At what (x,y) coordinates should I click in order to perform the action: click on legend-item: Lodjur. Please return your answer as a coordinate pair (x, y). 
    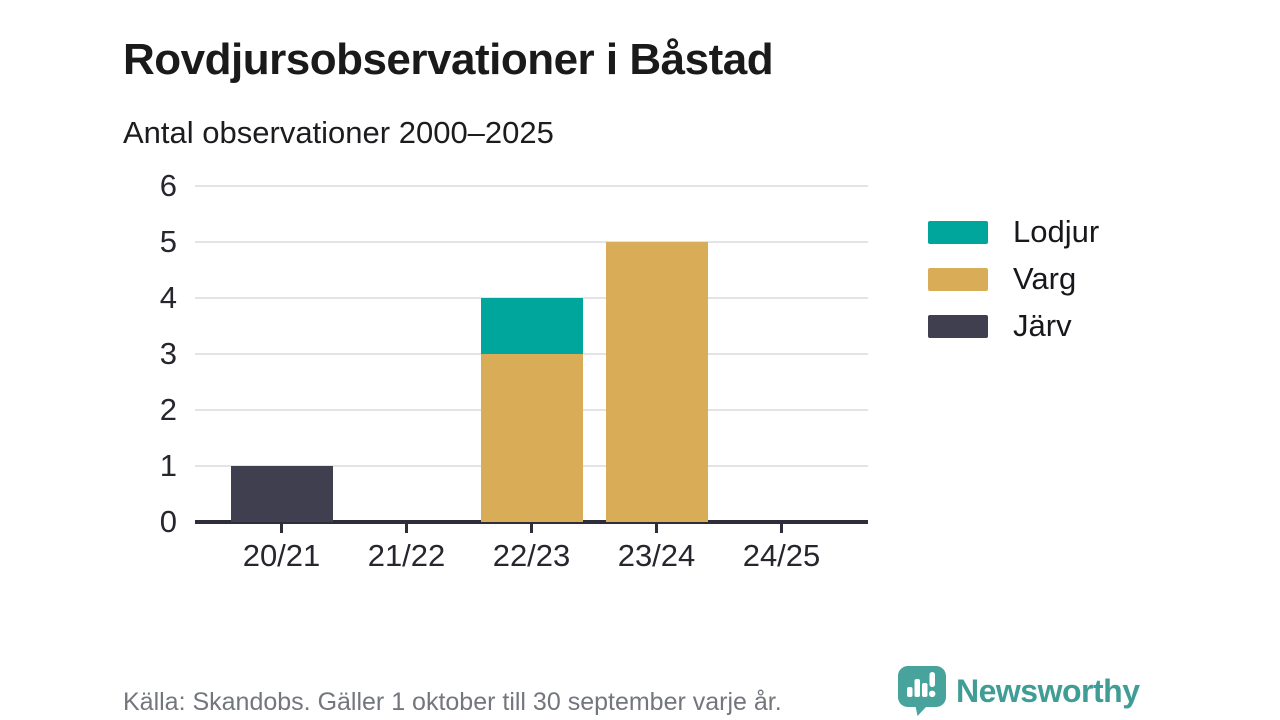
    Looking at the image, I should click on (1013, 232).